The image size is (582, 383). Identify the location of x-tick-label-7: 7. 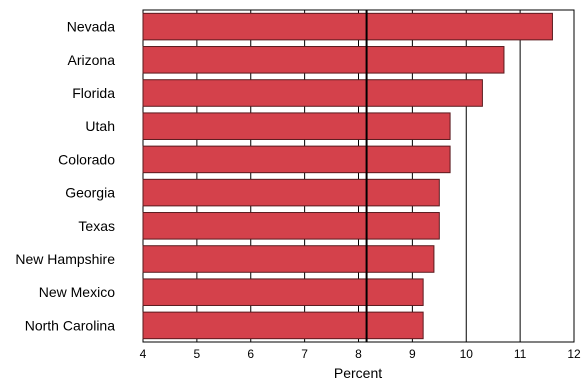
(304, 354).